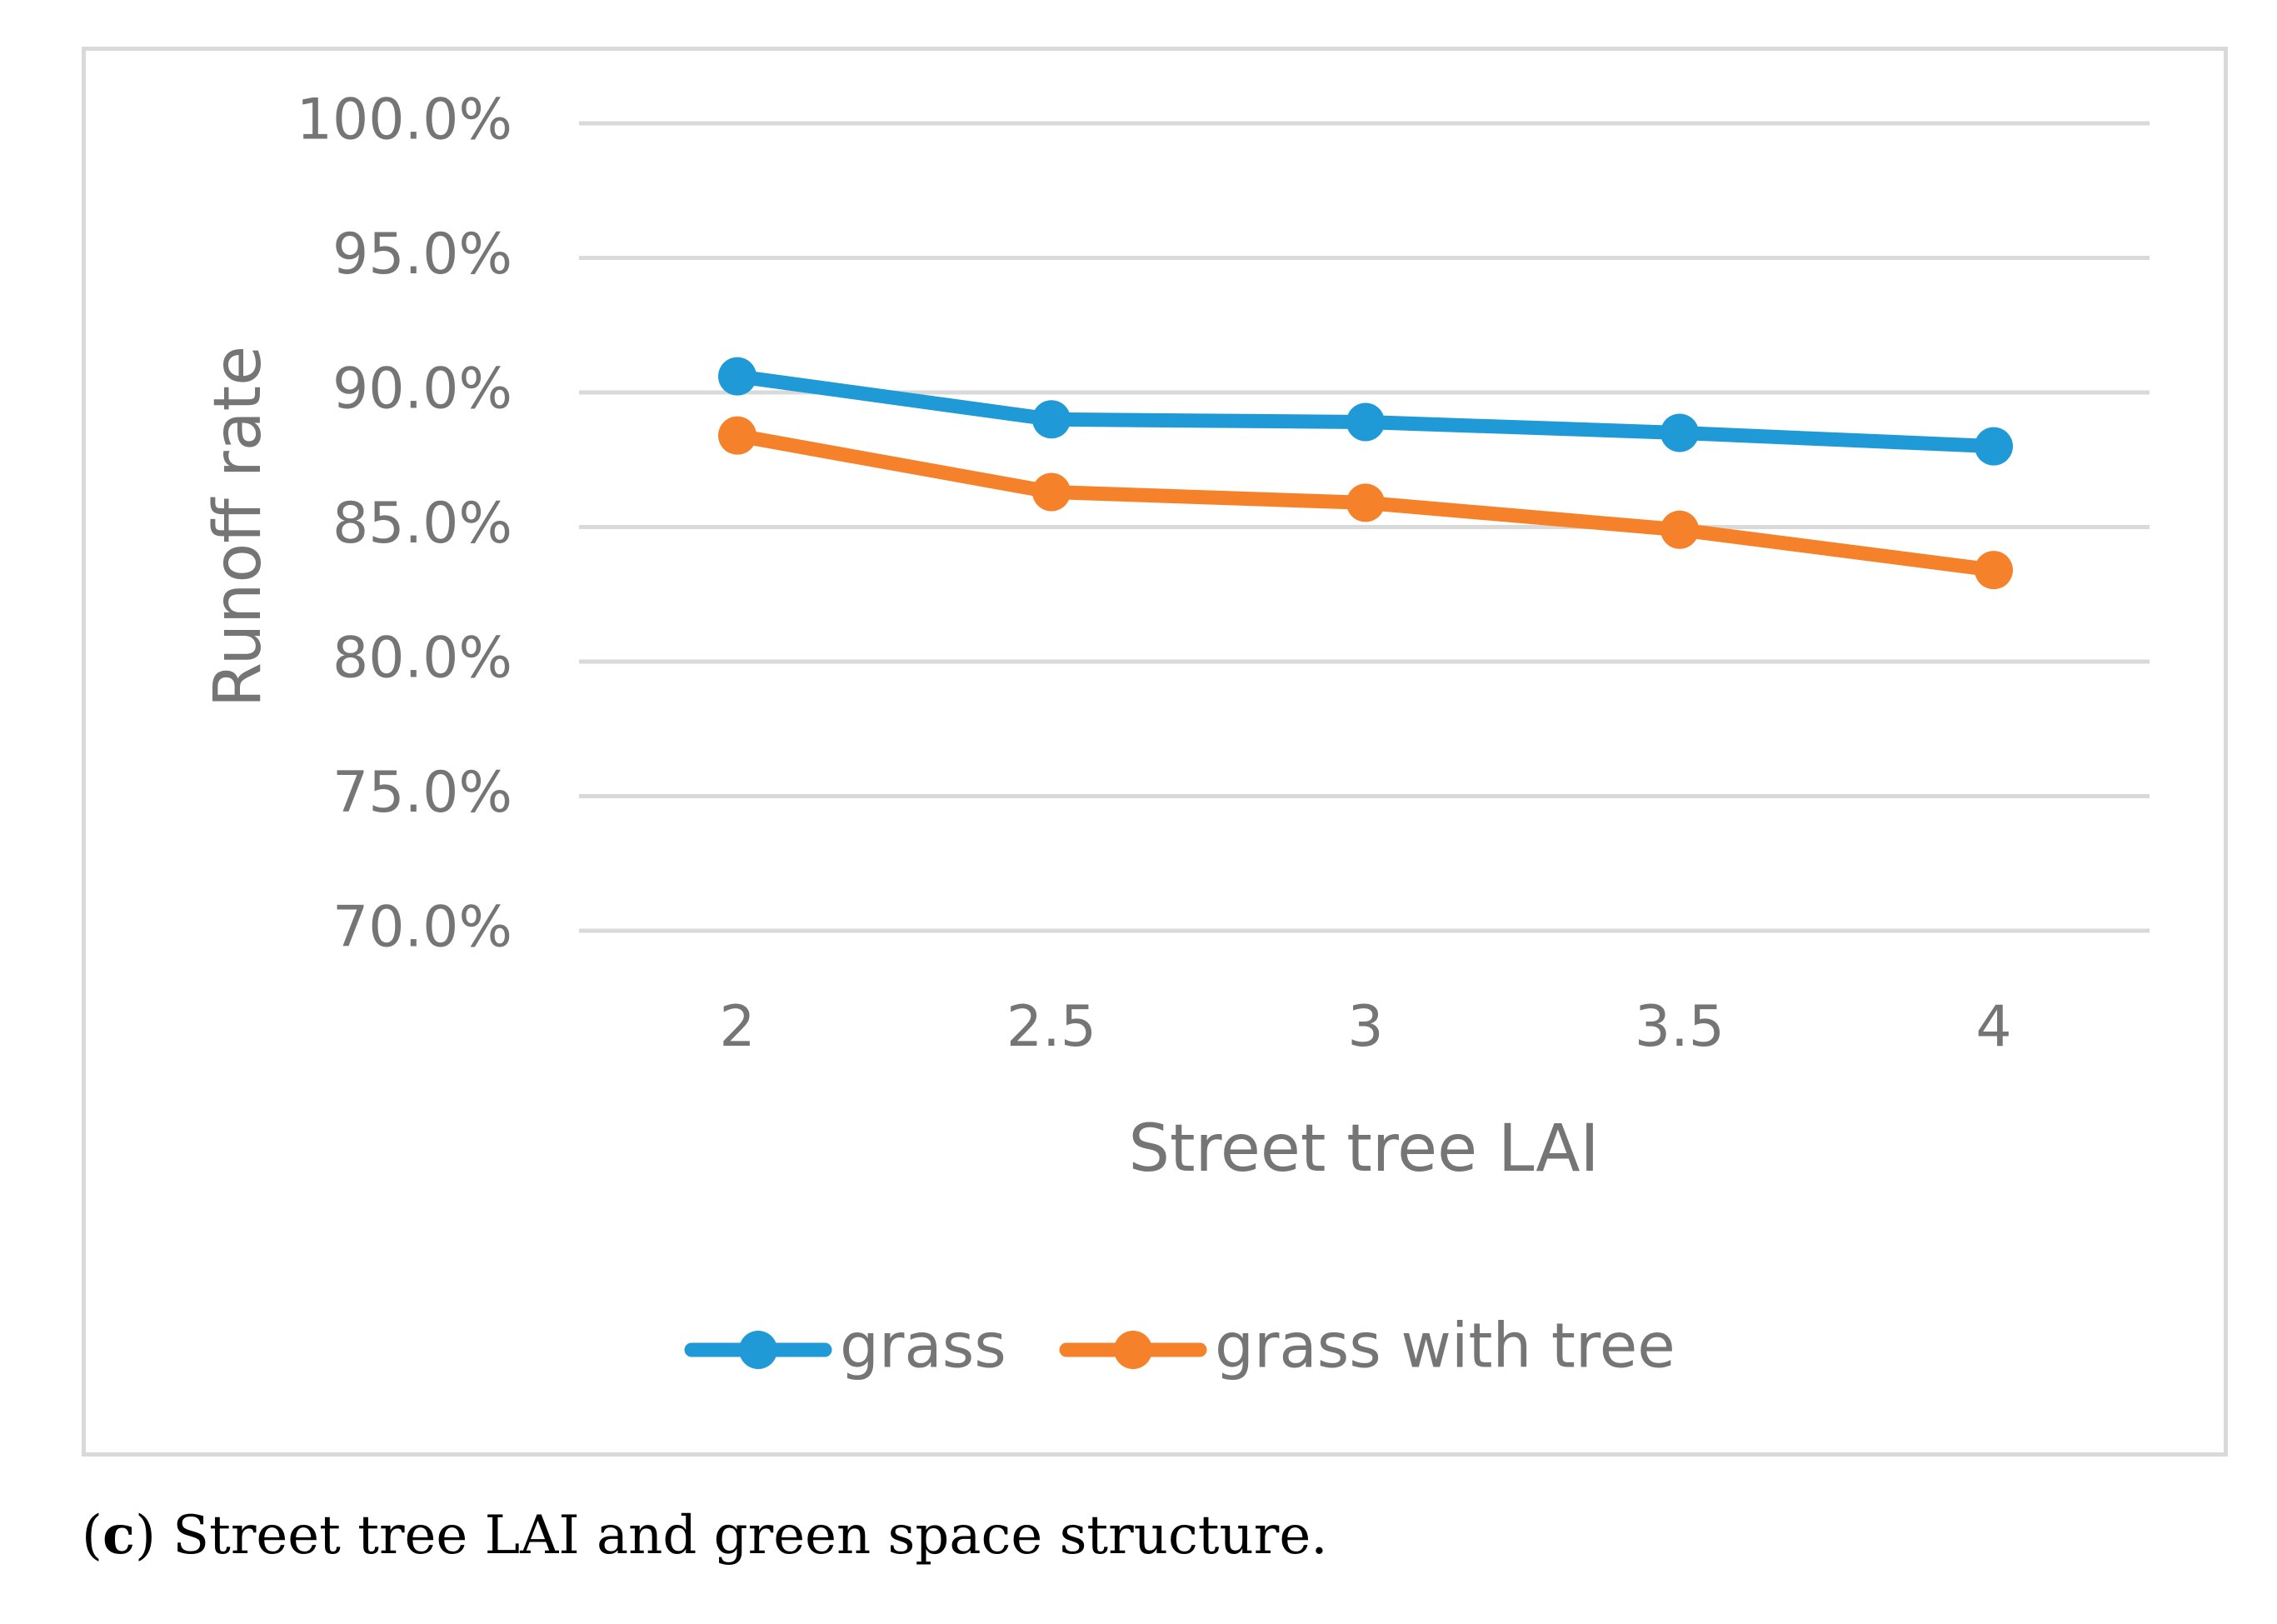 This screenshot has width=2277, height=1624. I want to click on caption-letter: c, so click(118, 1535).